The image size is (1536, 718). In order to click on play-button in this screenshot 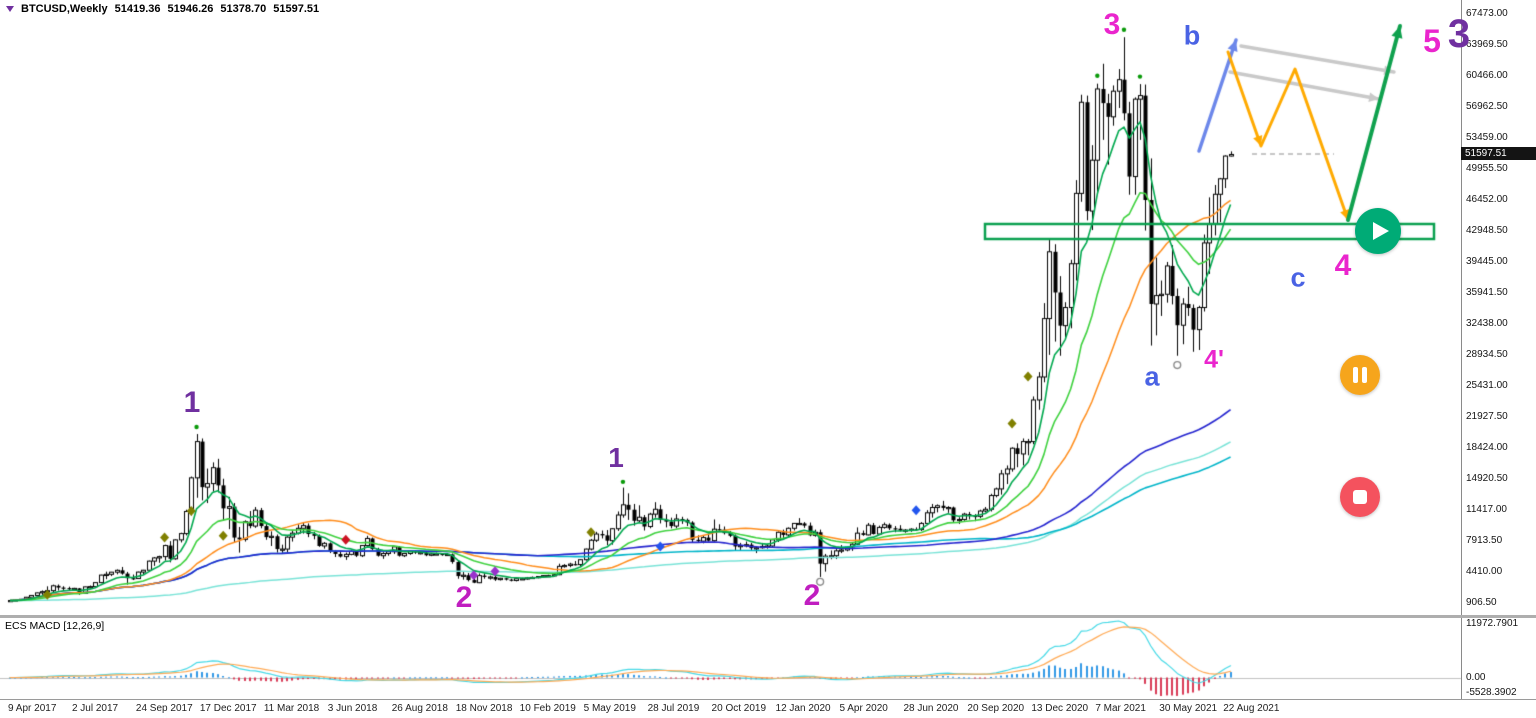, I will do `click(1378, 231)`.